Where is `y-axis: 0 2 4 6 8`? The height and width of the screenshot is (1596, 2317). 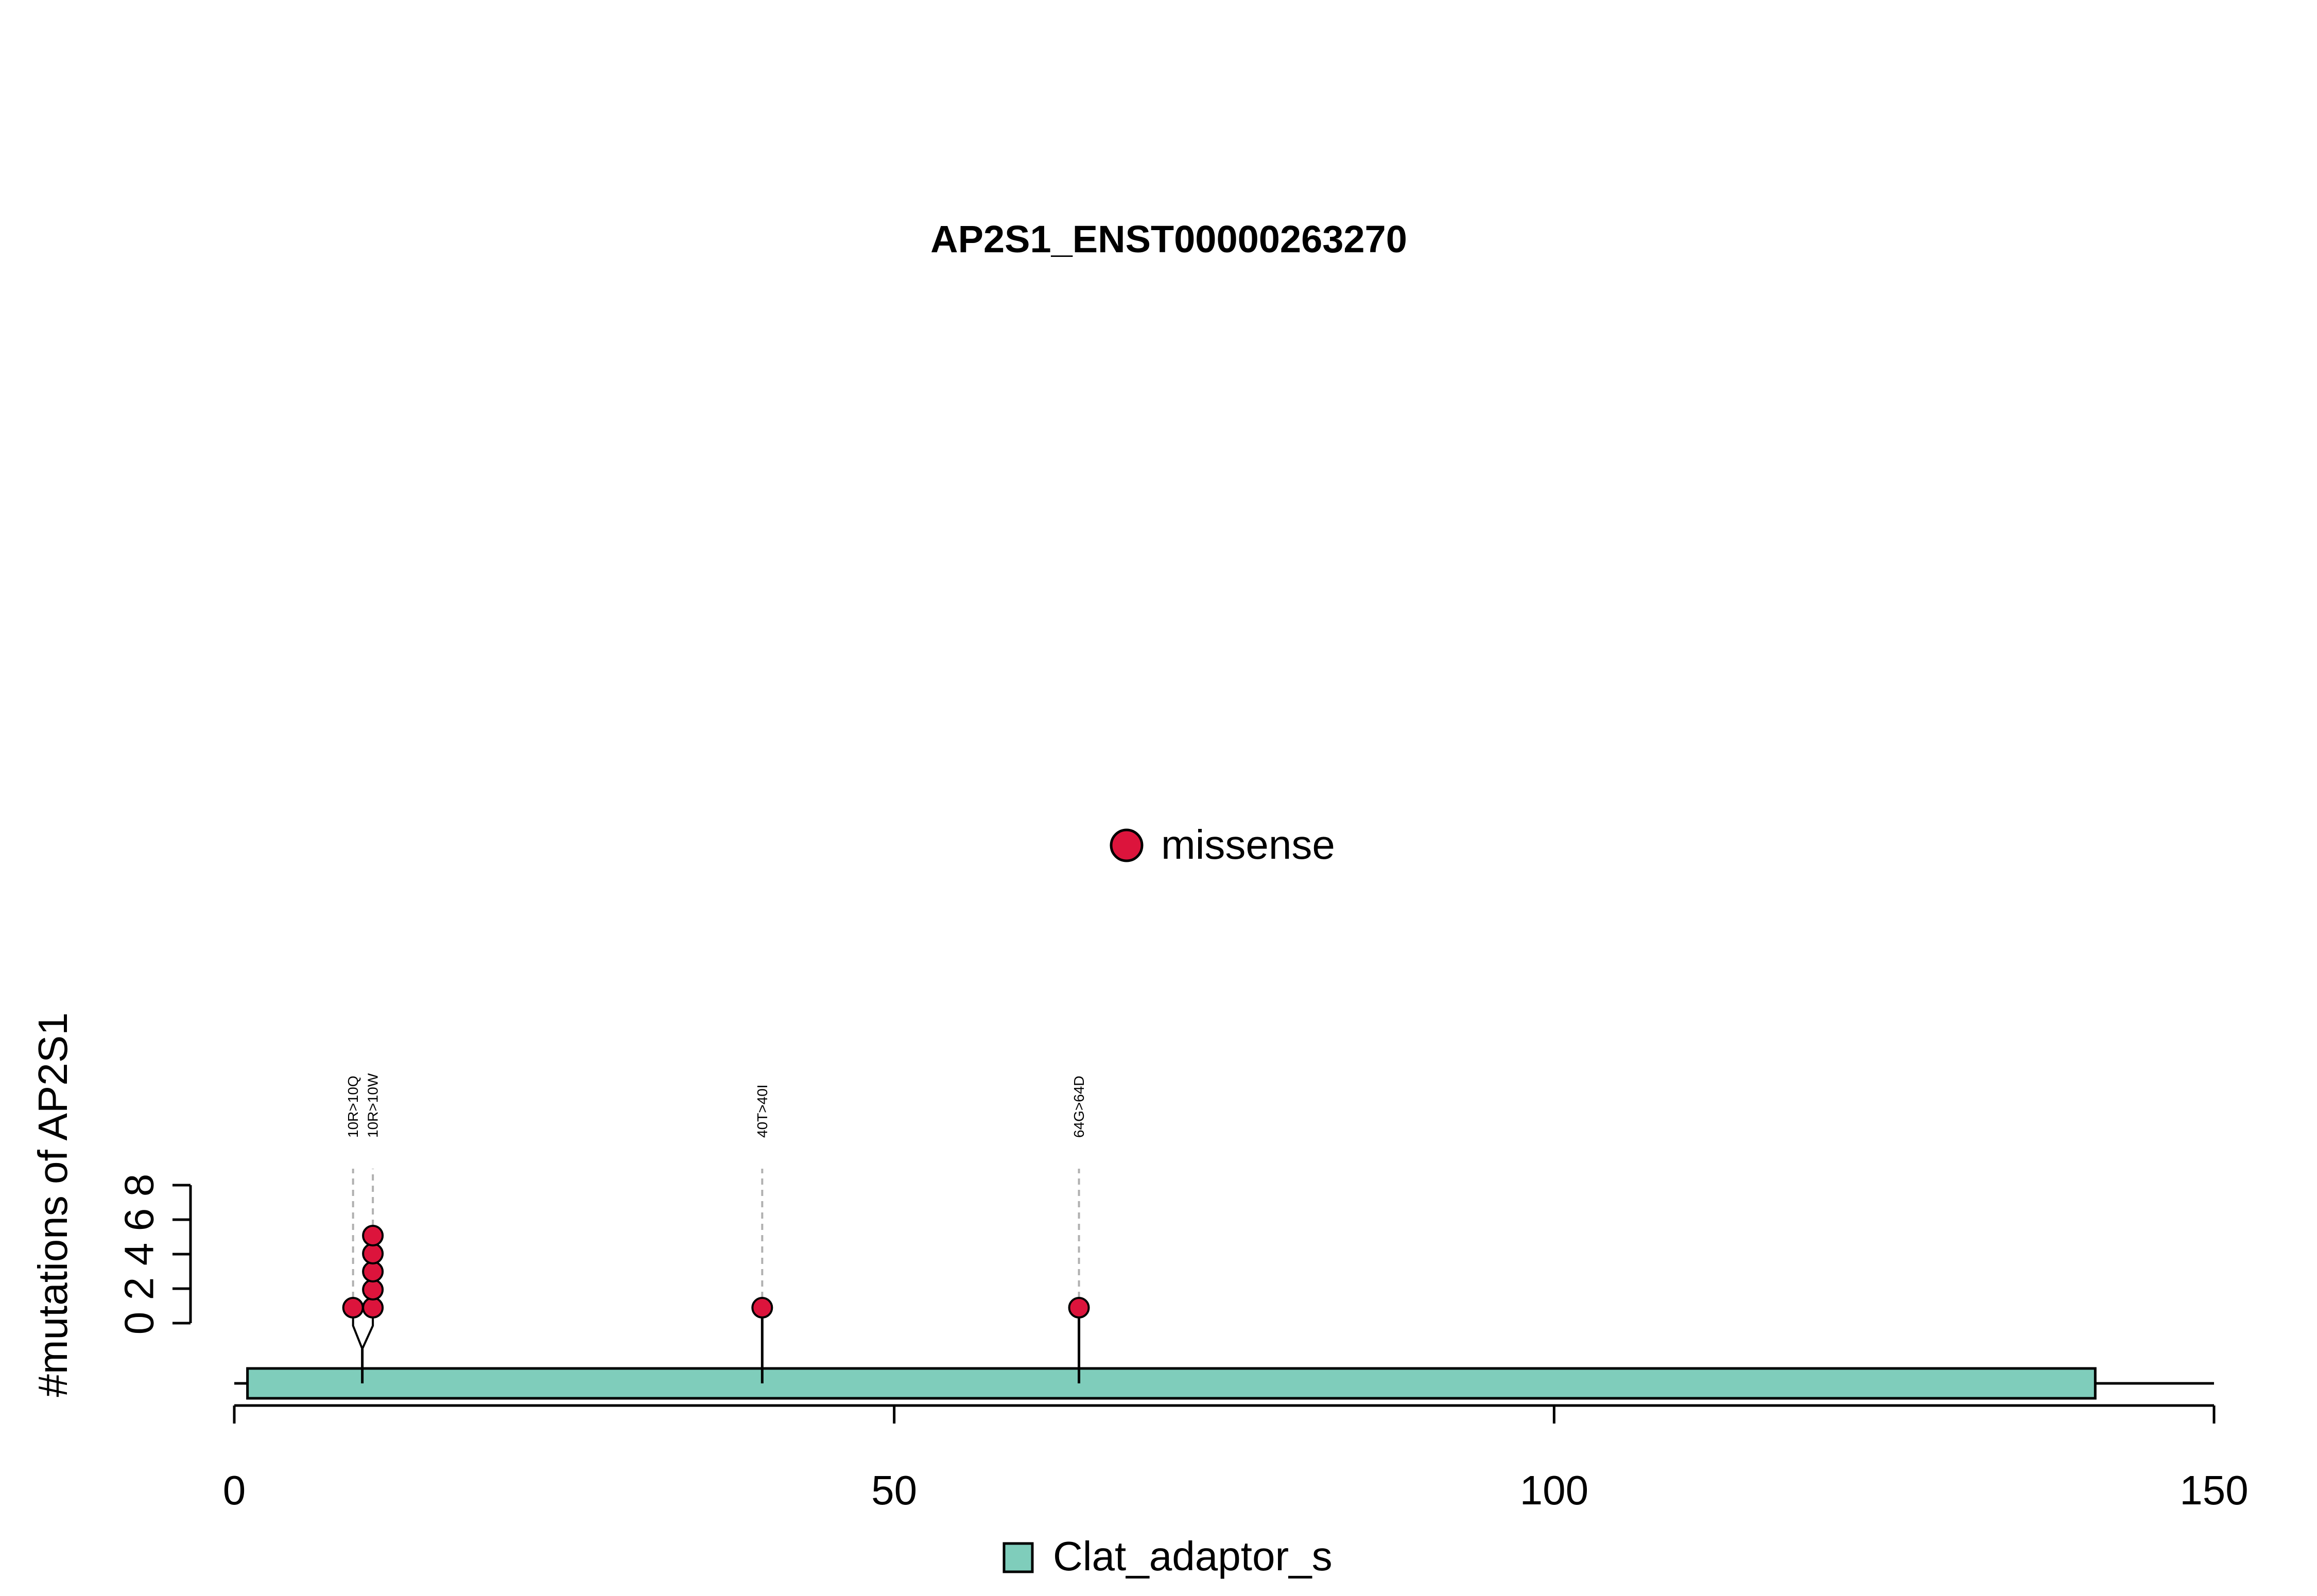 y-axis: 0 2 4 6 8 is located at coordinates (154, 1255).